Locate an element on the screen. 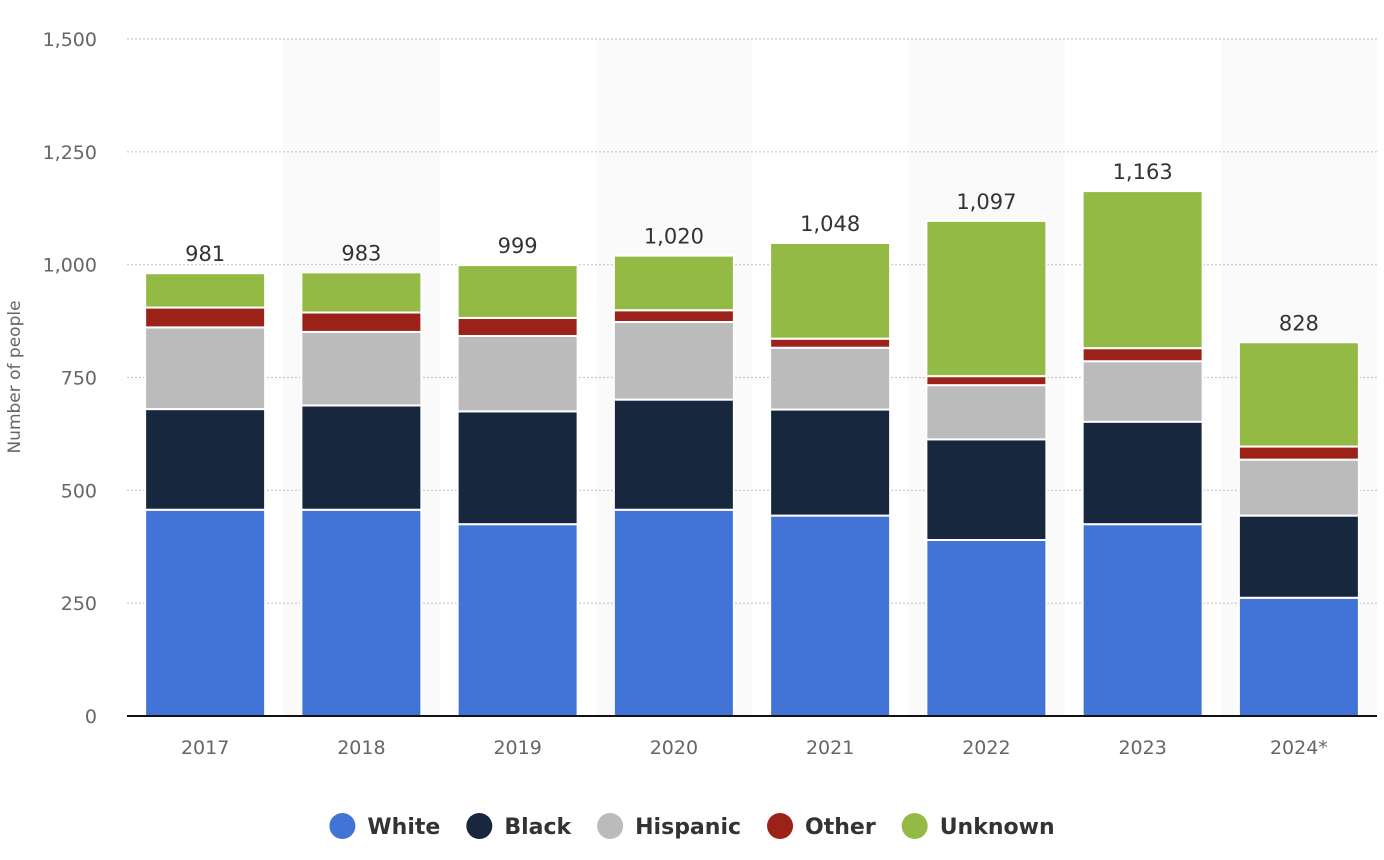 The width and height of the screenshot is (1384, 860). x-tick-label: 2021 is located at coordinates (830, 748).